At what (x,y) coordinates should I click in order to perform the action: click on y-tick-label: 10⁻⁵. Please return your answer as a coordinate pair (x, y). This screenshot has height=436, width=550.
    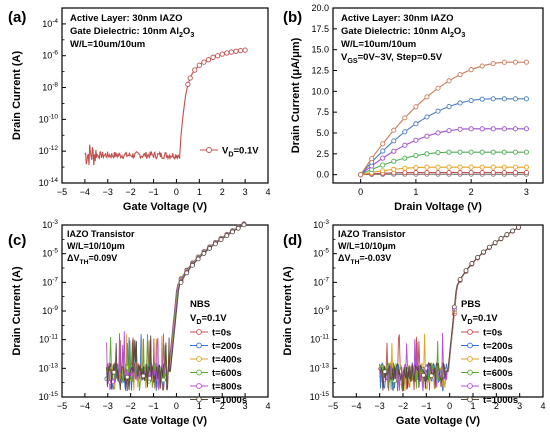
    Looking at the image, I should click on (321, 253).